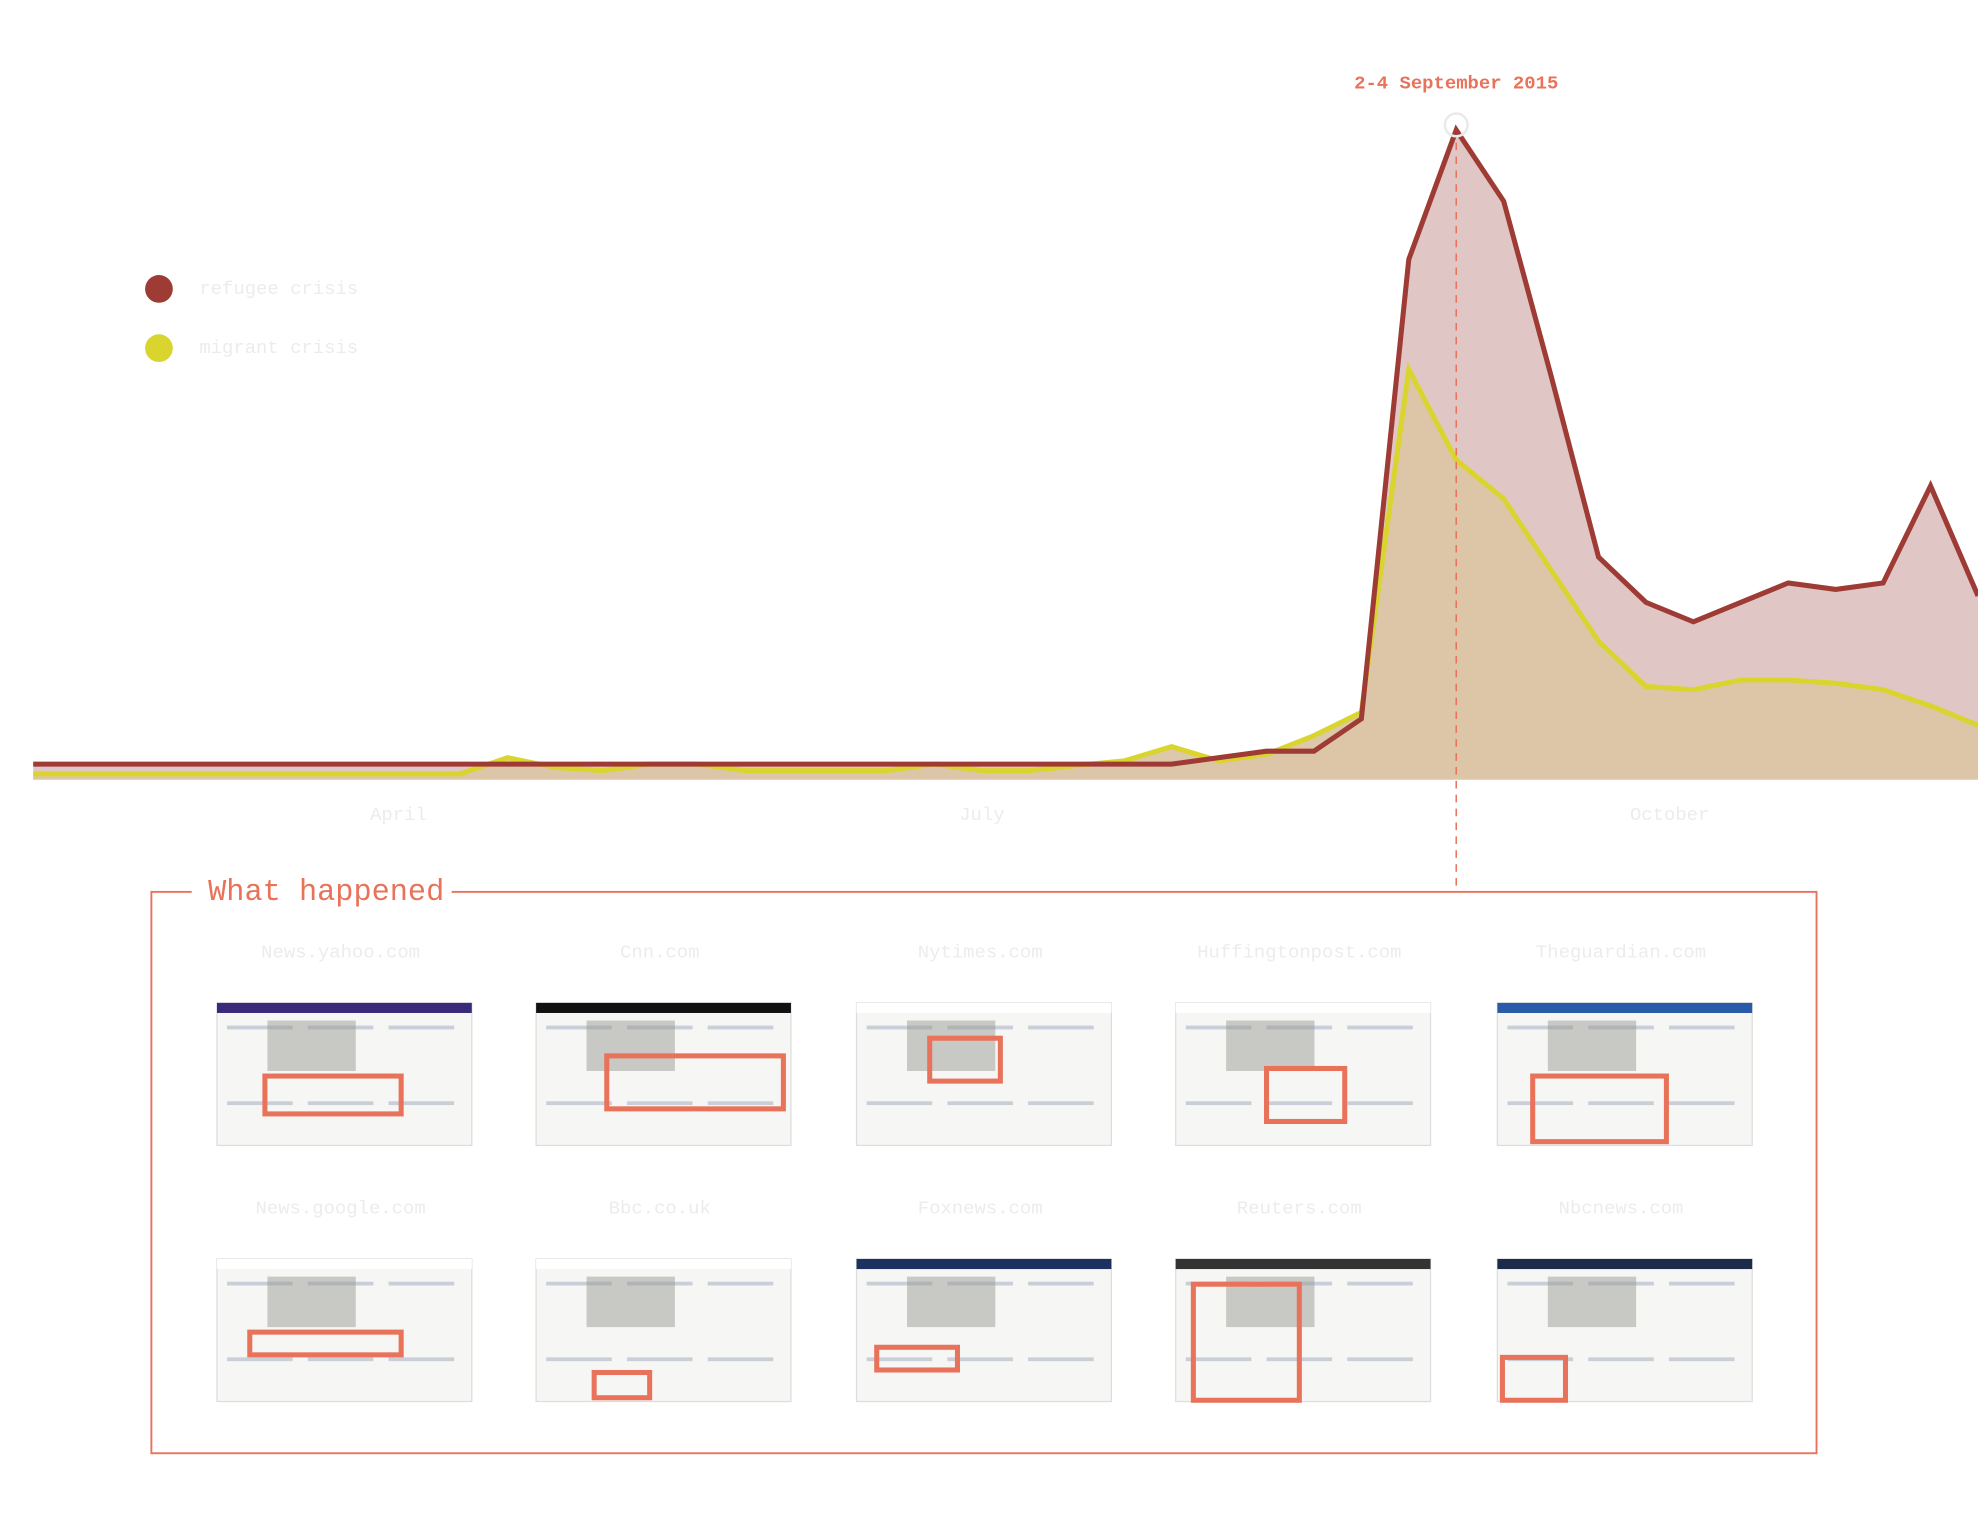 The width and height of the screenshot is (1978, 1535). What do you see at coordinates (278, 348) in the screenshot?
I see `legend-label: migrant crisis` at bounding box center [278, 348].